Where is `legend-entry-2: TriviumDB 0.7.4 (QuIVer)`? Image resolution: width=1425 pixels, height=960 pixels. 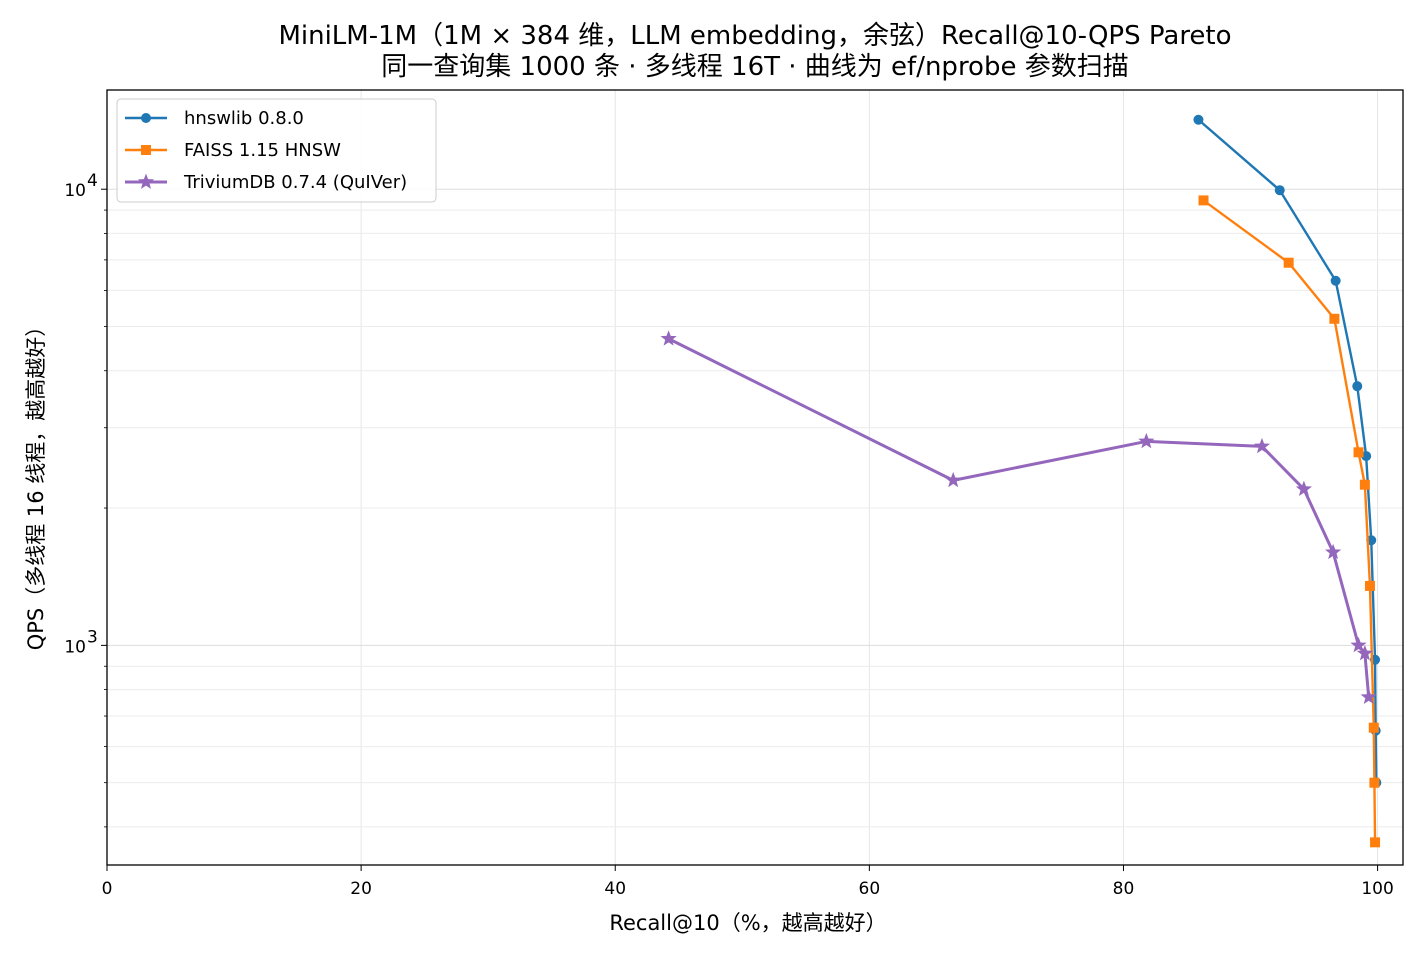
legend-entry-2: TriviumDB 0.7.4 (QuIVer) is located at coordinates (266, 182).